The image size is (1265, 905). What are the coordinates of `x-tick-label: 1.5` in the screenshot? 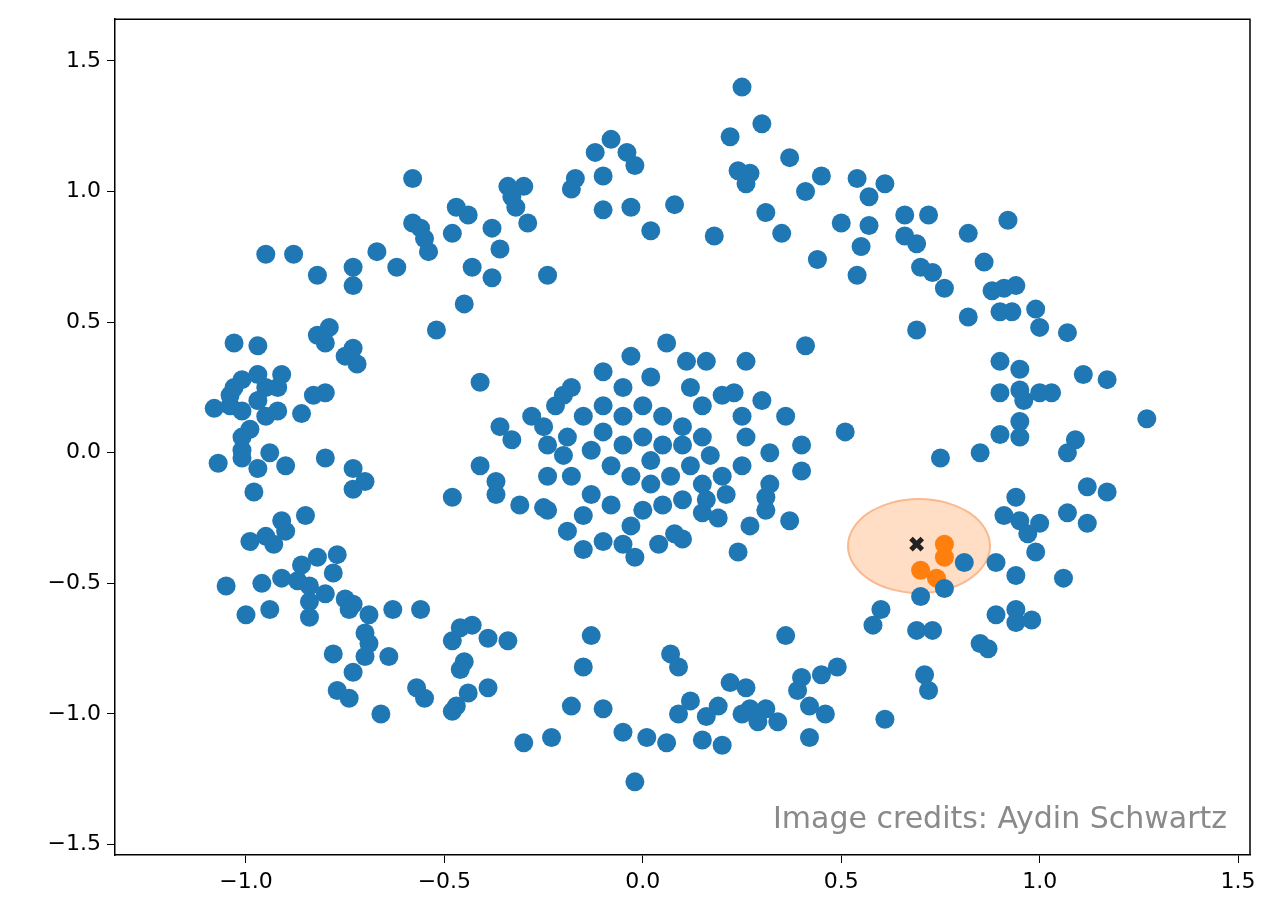 It's located at (1238, 880).